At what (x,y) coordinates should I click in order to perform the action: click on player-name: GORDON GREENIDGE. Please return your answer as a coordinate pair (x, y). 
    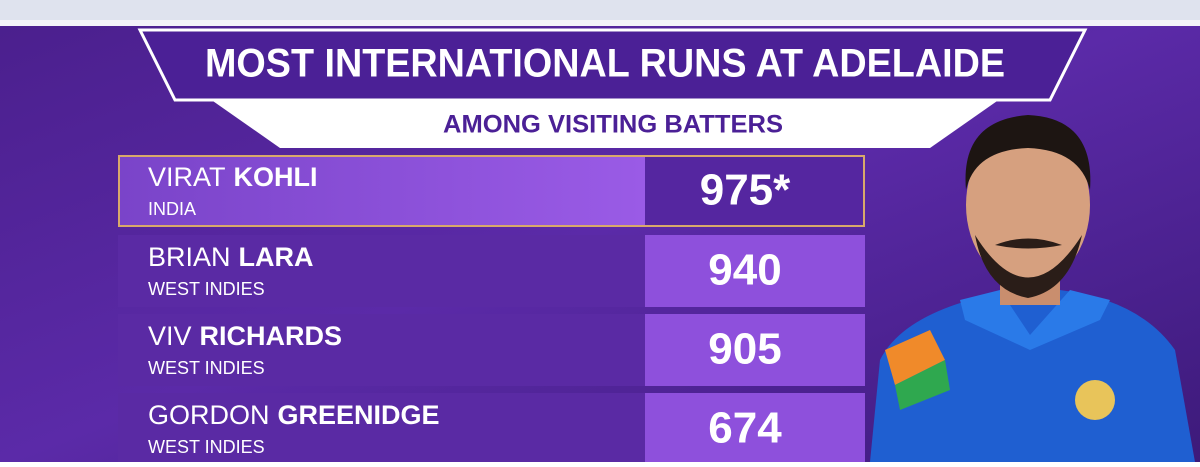
    Looking at the image, I should click on (294, 415).